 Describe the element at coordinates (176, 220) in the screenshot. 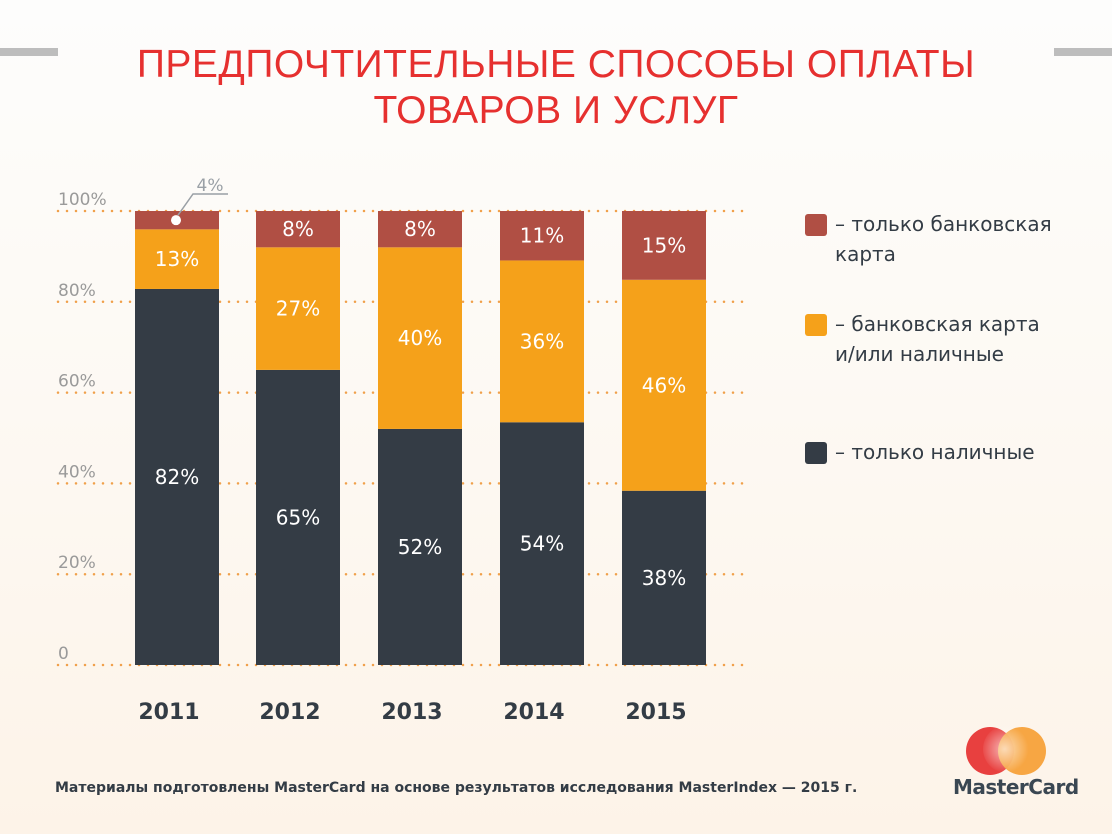

I see `callout-dot` at that location.